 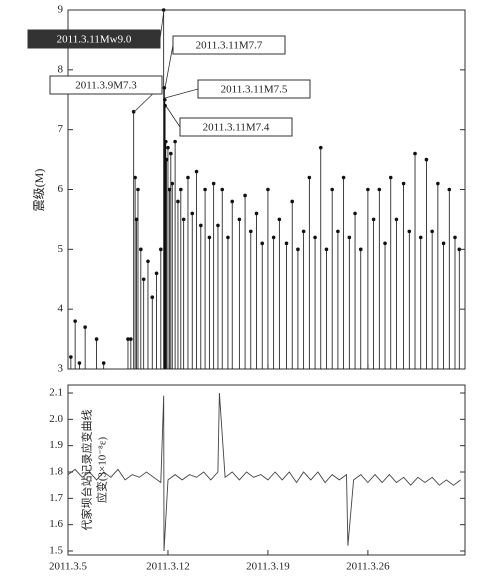 I want to click on y-tick-label: 1.5, so click(x=56, y=551).